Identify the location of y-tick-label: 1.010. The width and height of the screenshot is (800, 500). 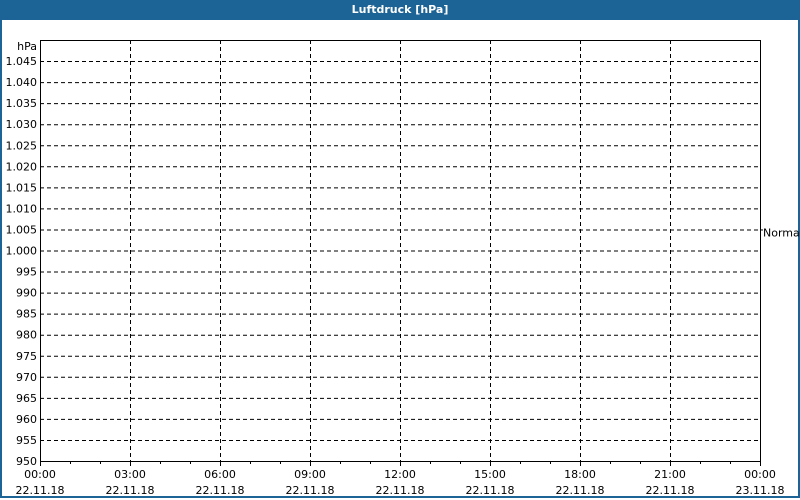
(22, 208).